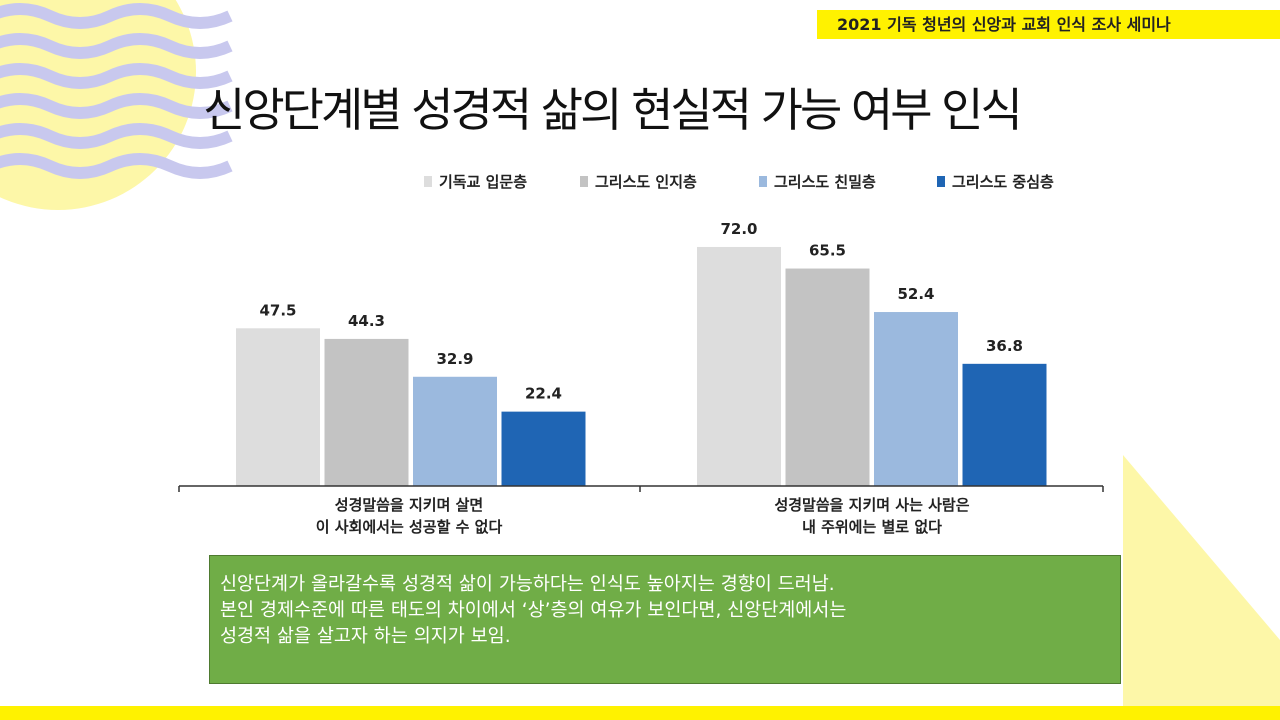 The image size is (1280, 720). Describe the element at coordinates (640, 713) in the screenshot. I see `bottom-accent-bar` at that location.